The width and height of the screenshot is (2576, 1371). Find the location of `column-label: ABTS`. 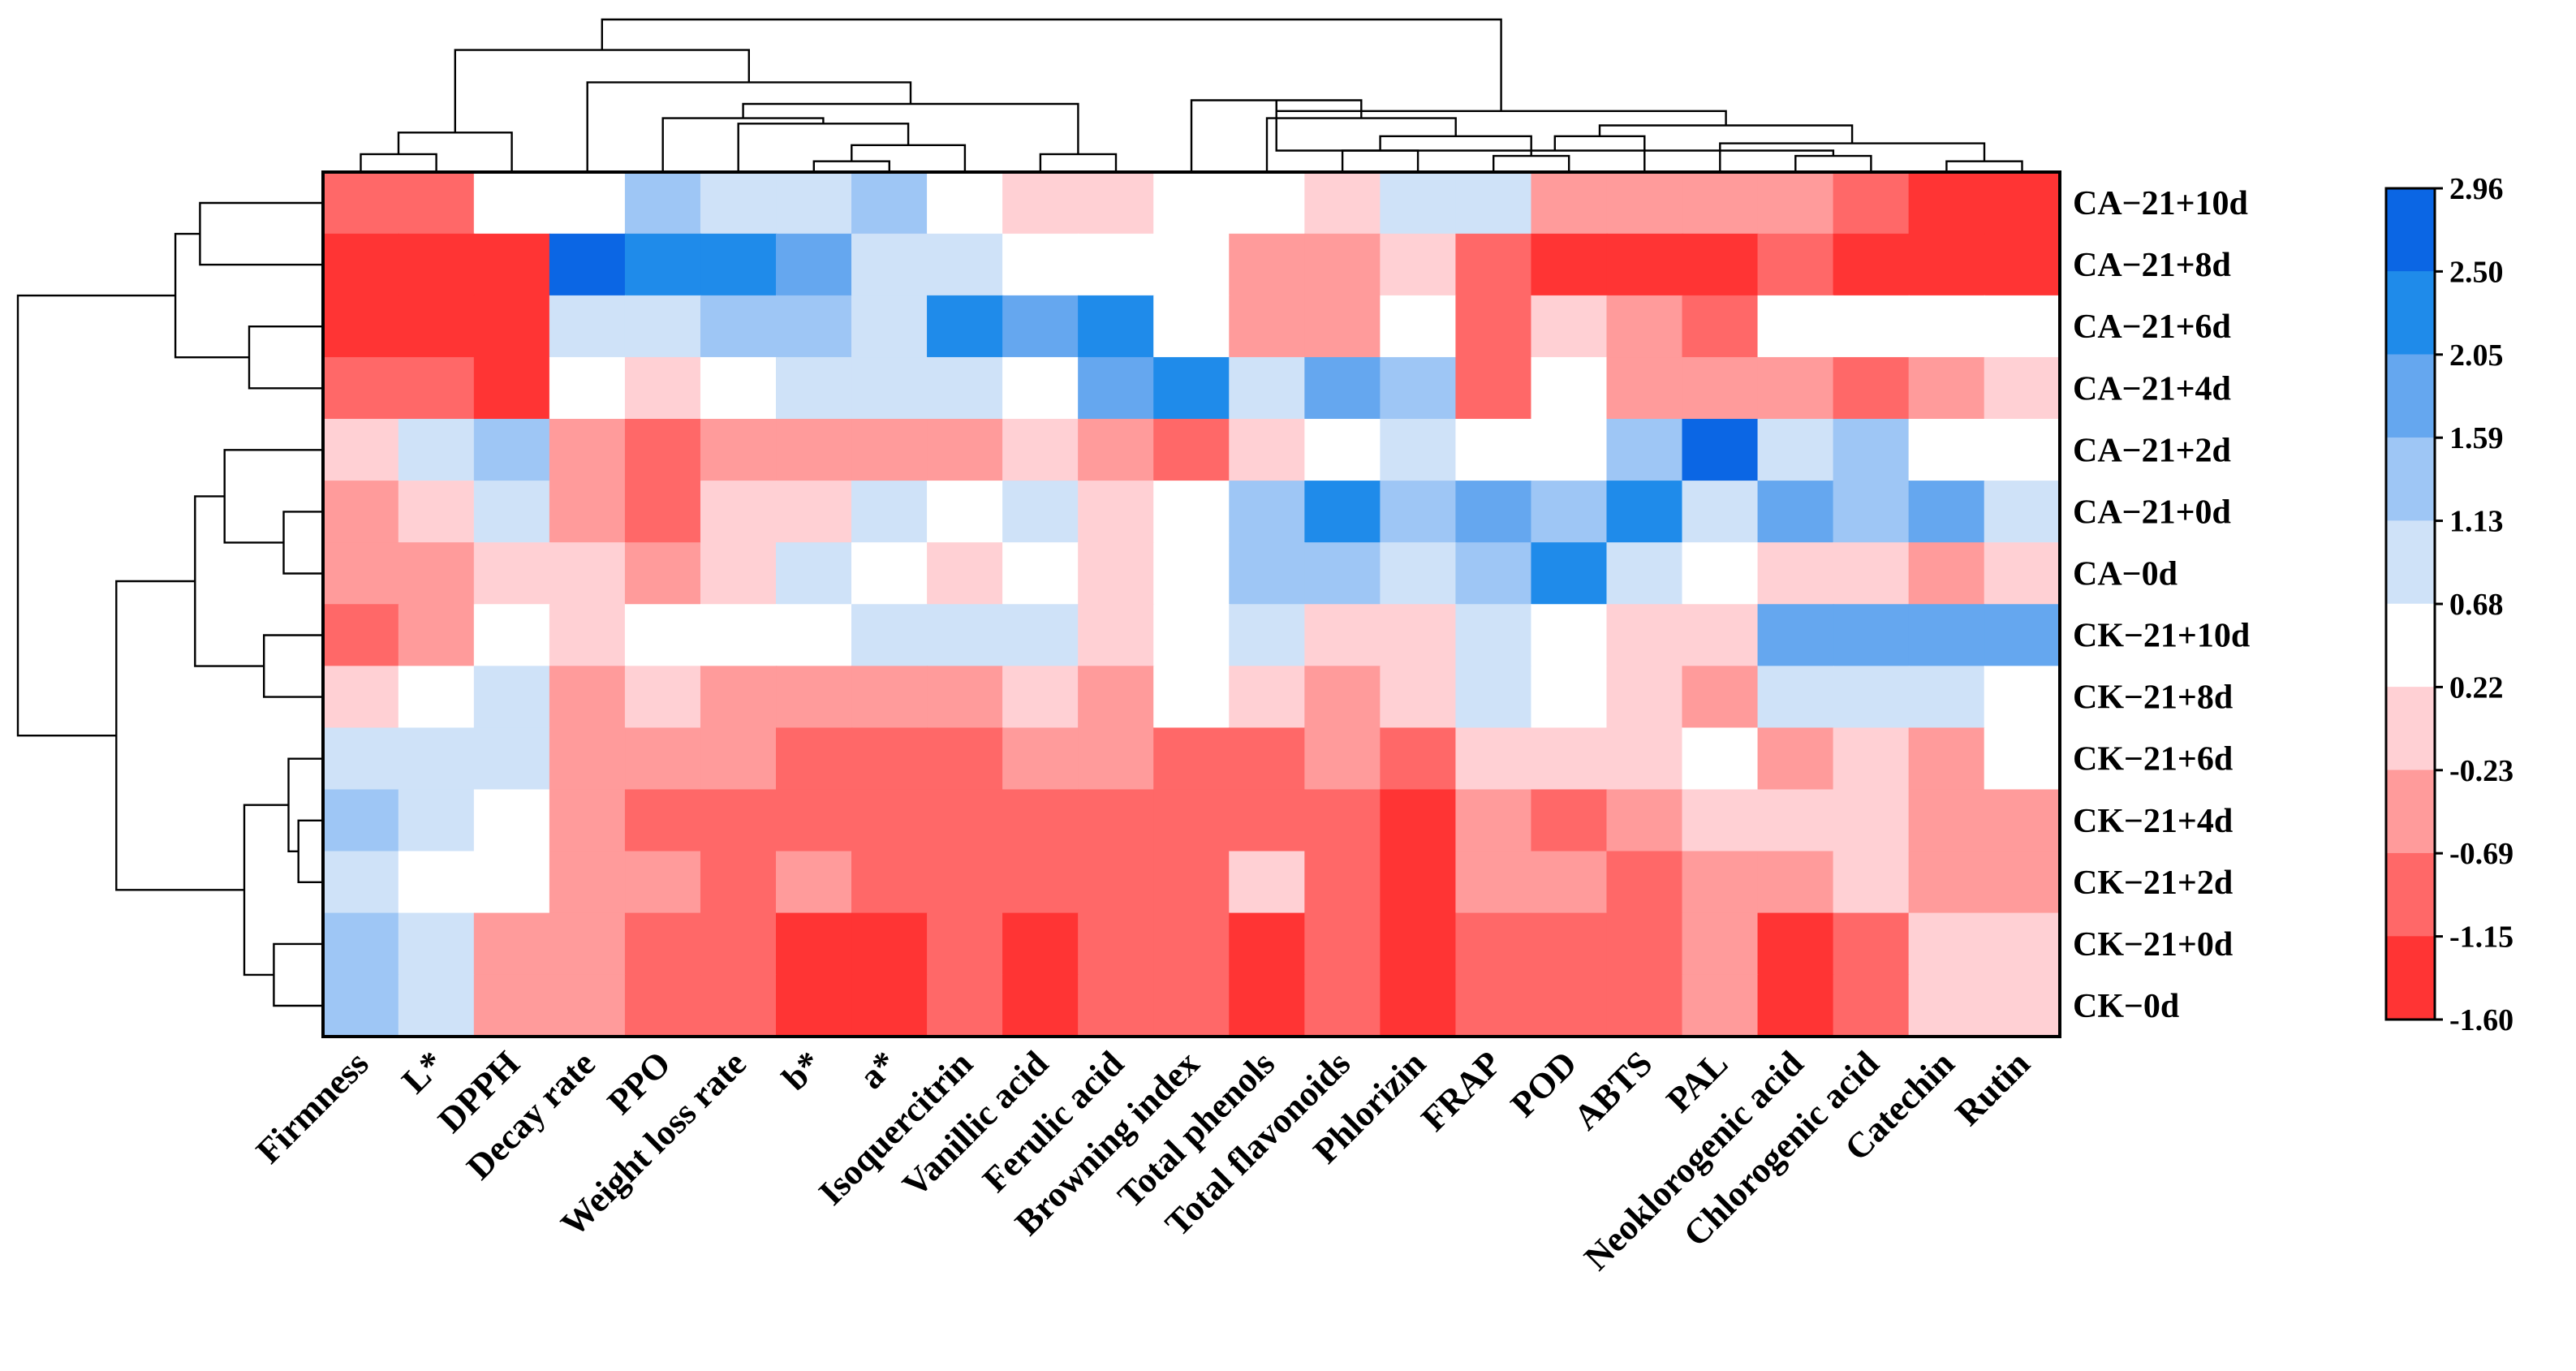

column-label: ABTS is located at coordinates (1613, 1090).